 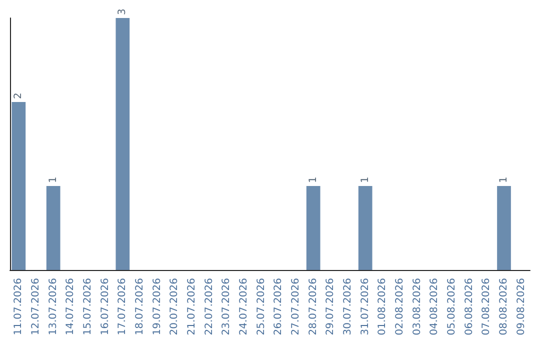 I want to click on data-label: 2, so click(x=18, y=95).